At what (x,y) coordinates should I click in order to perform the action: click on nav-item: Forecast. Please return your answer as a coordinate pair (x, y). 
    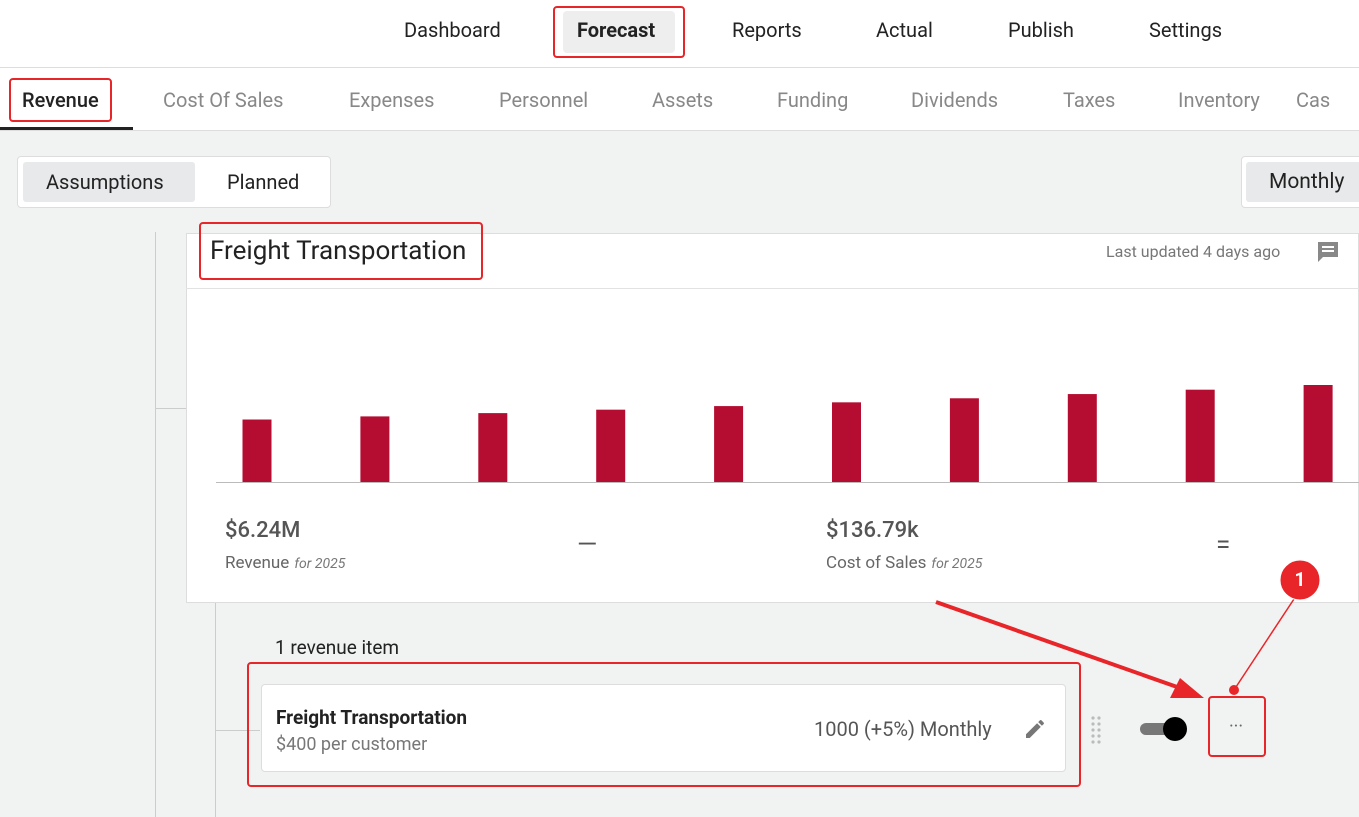
    Looking at the image, I should click on (616, 30).